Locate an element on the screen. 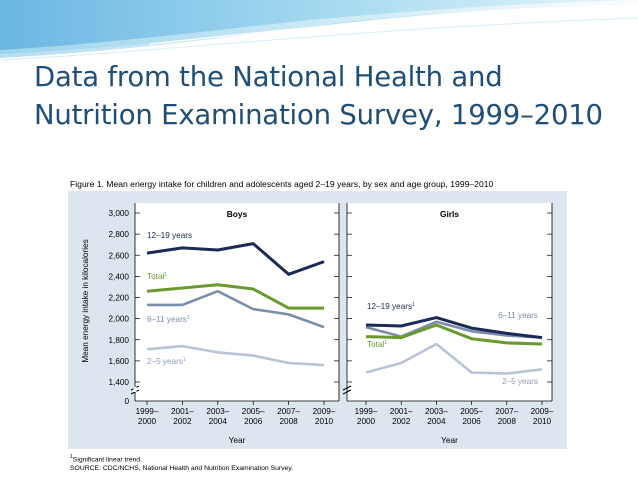 This screenshot has height=478, width=638. series-label: 6–11 years is located at coordinates (518, 315).